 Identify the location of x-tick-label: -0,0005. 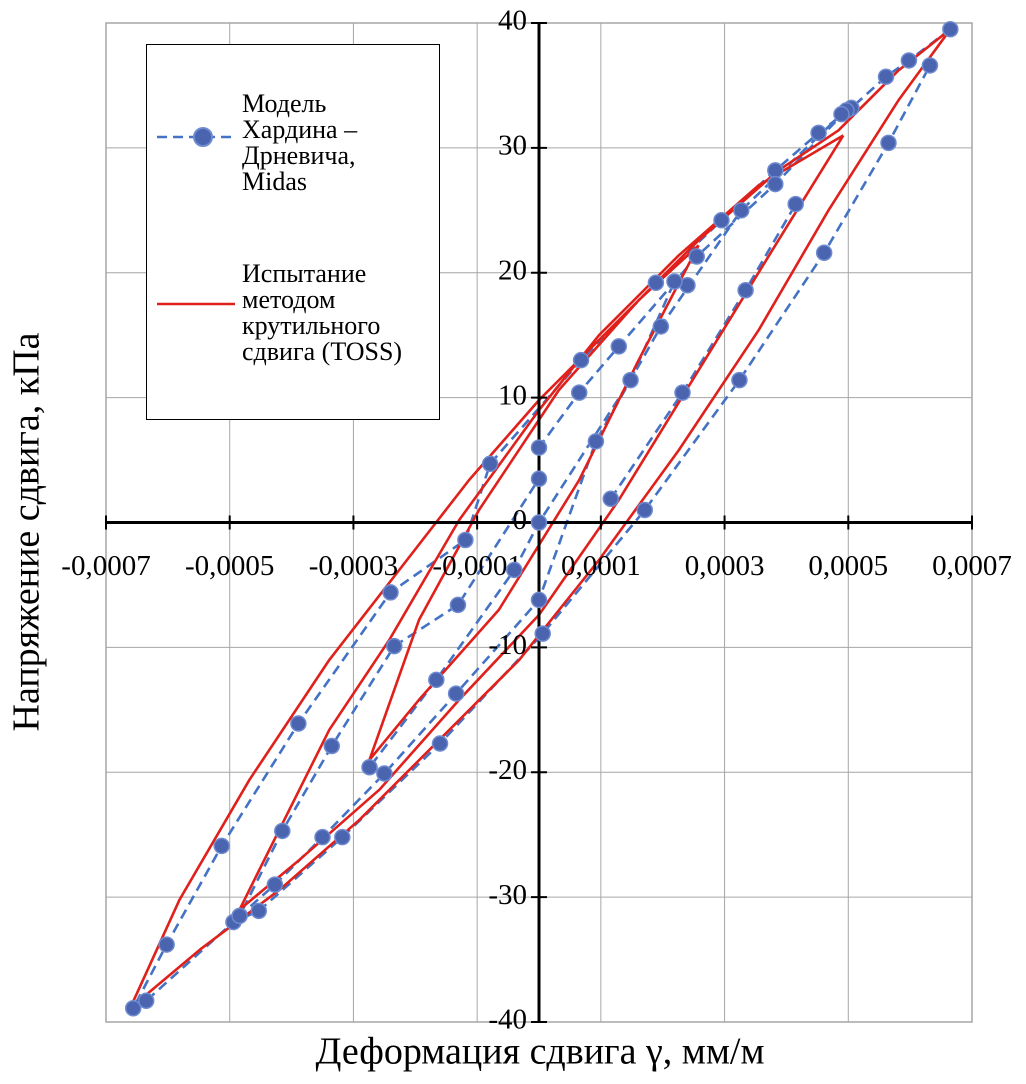
(229, 566).